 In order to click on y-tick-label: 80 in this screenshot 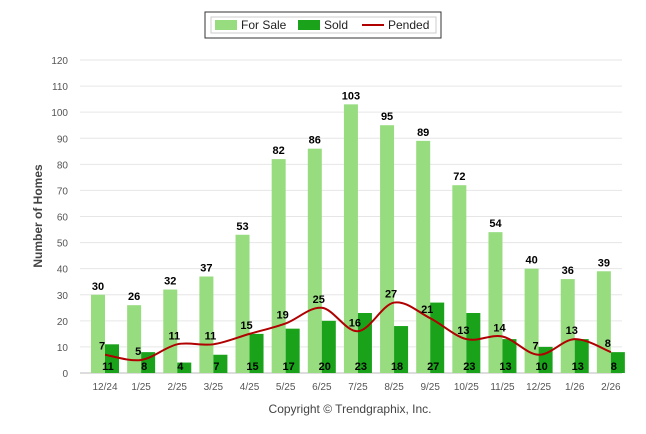, I will do `click(63, 165)`.